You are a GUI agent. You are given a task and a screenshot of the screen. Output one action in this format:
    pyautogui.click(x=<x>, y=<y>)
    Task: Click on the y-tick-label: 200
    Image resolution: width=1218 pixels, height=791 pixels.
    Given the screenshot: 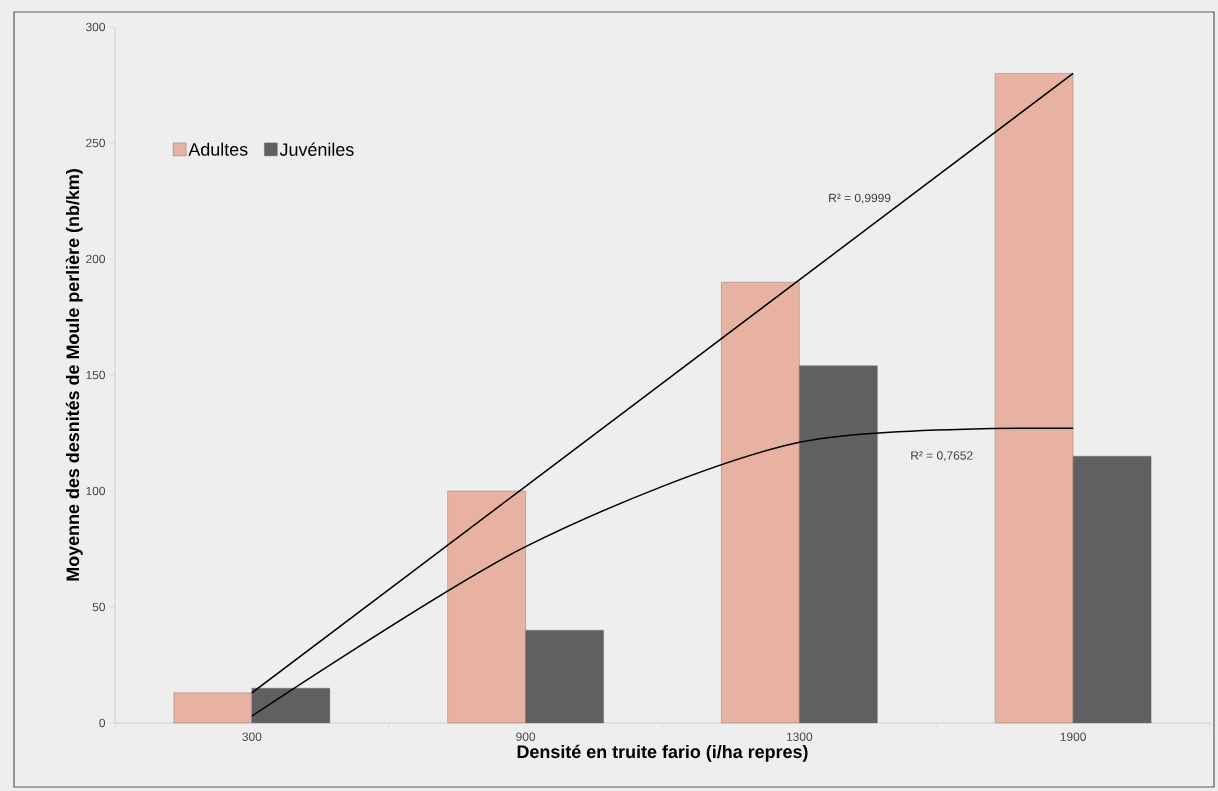 What is the action you would take?
    pyautogui.click(x=96, y=259)
    